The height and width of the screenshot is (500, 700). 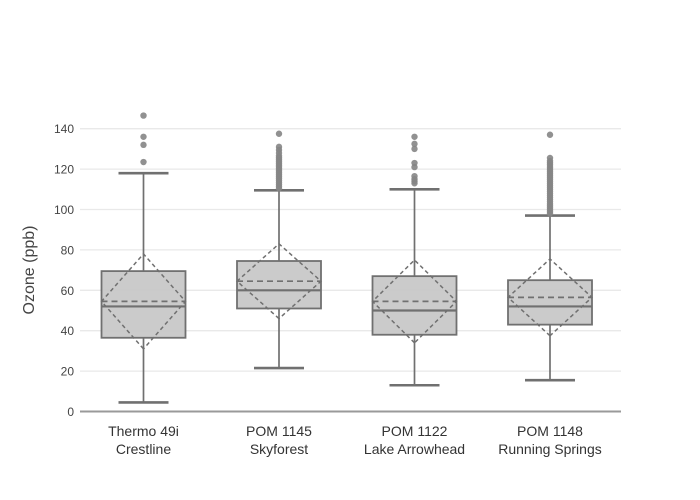 I want to click on box-trace-thermo-49i-crestline, so click(x=143, y=258).